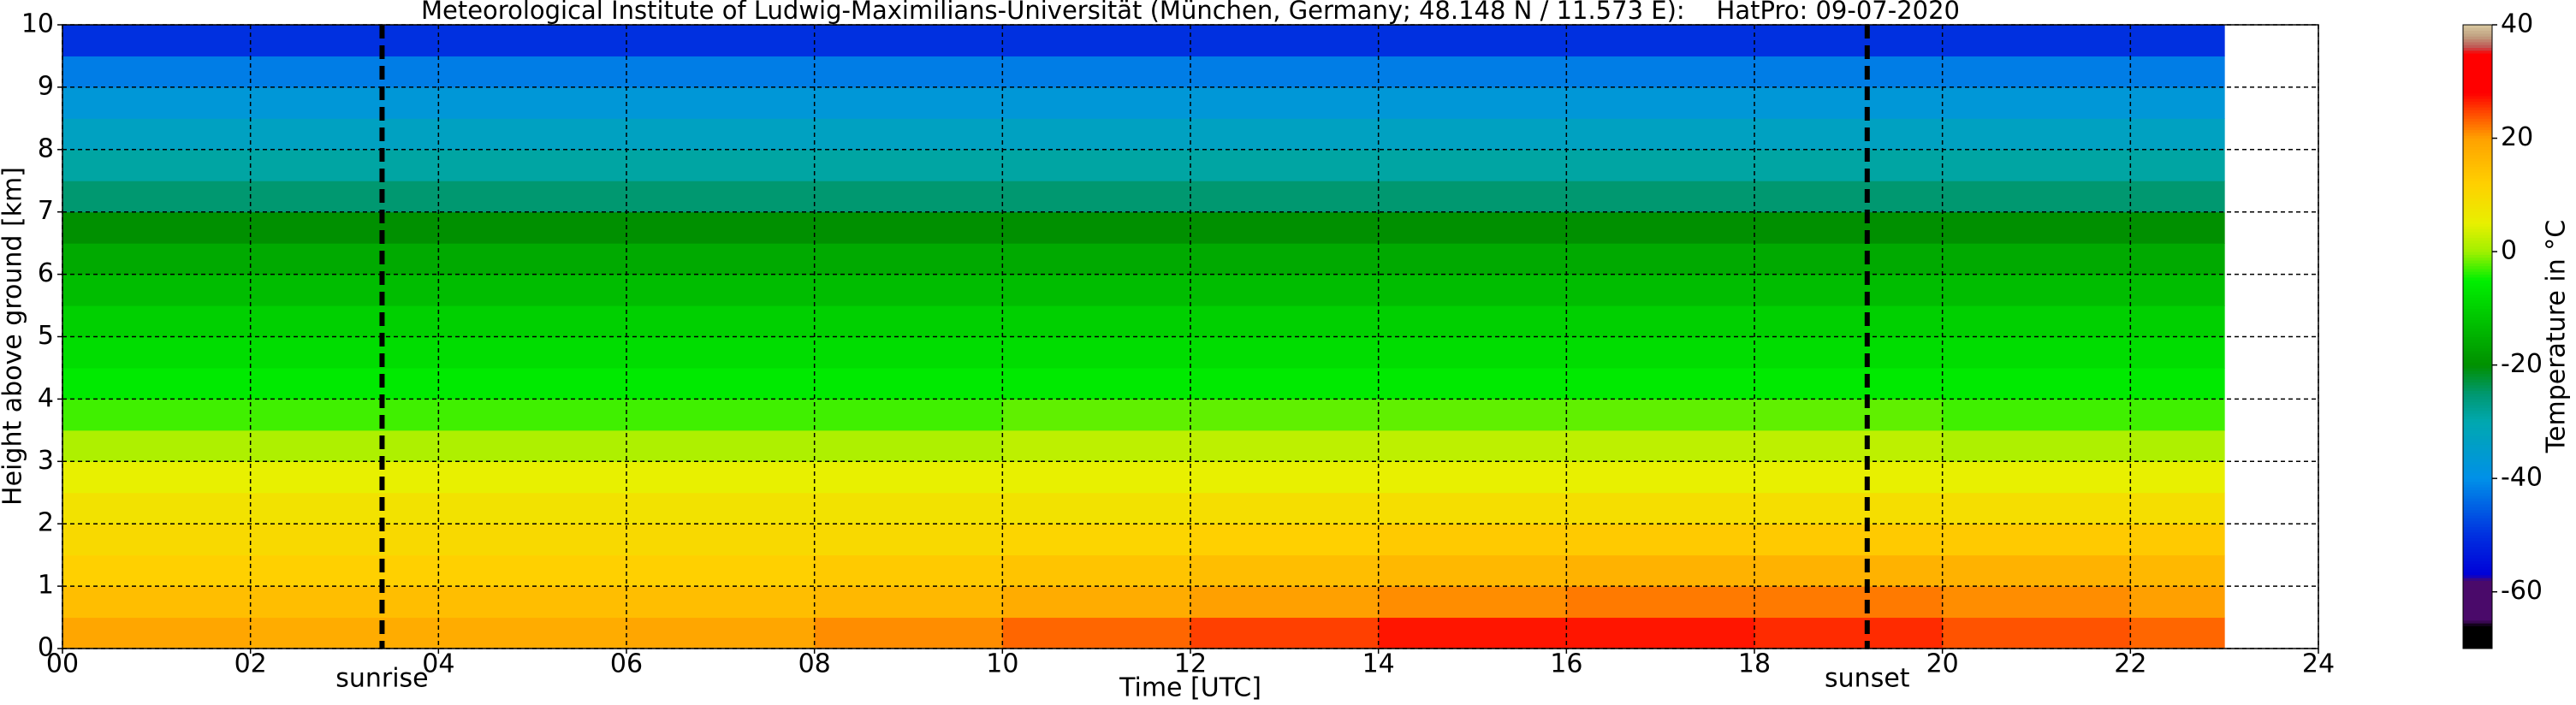  Describe the element at coordinates (46, 398) in the screenshot. I see `y-tick-label: 4` at that location.